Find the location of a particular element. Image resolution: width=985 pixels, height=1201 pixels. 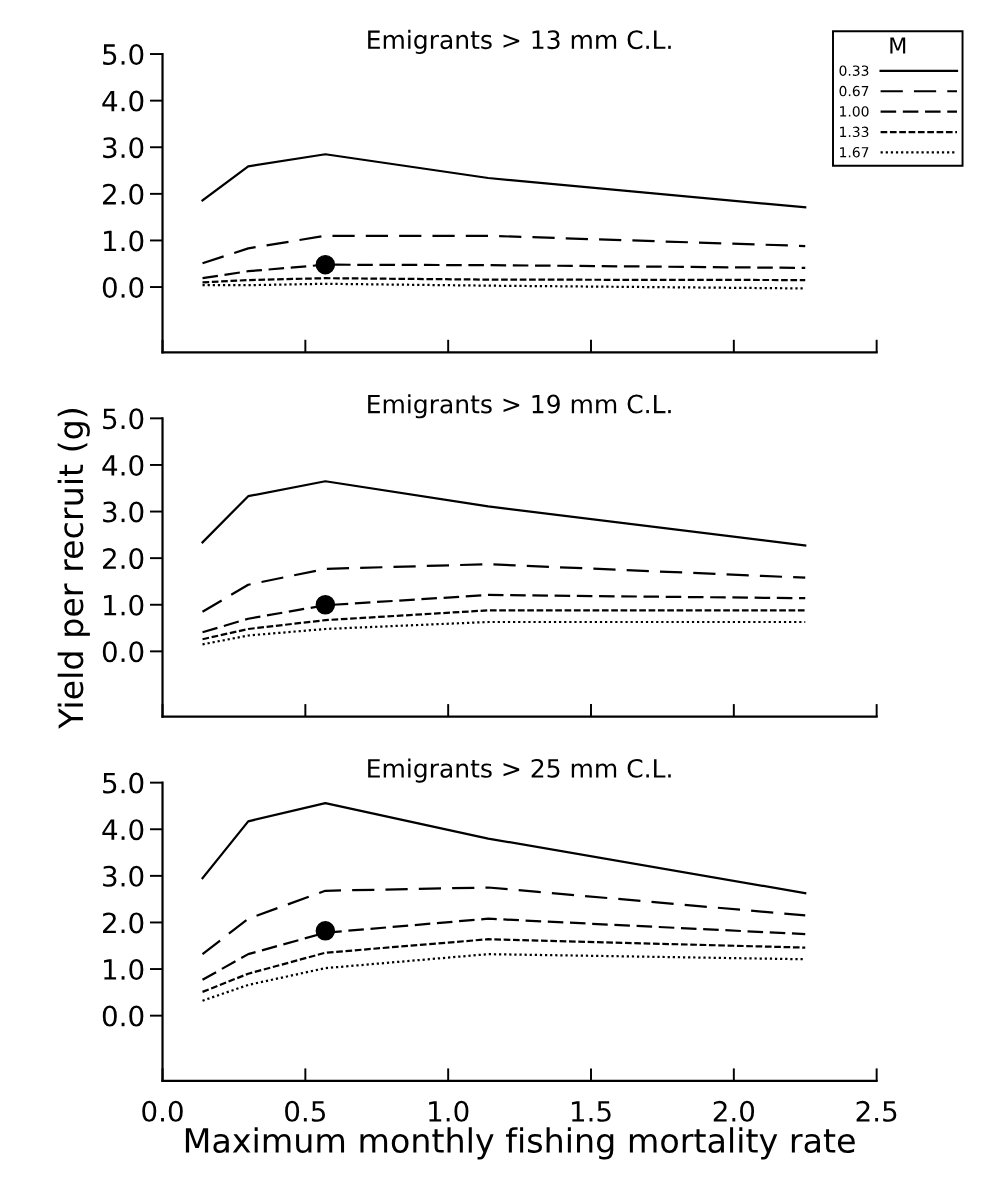

x-tick-label: 0.5 is located at coordinates (305, 1111).